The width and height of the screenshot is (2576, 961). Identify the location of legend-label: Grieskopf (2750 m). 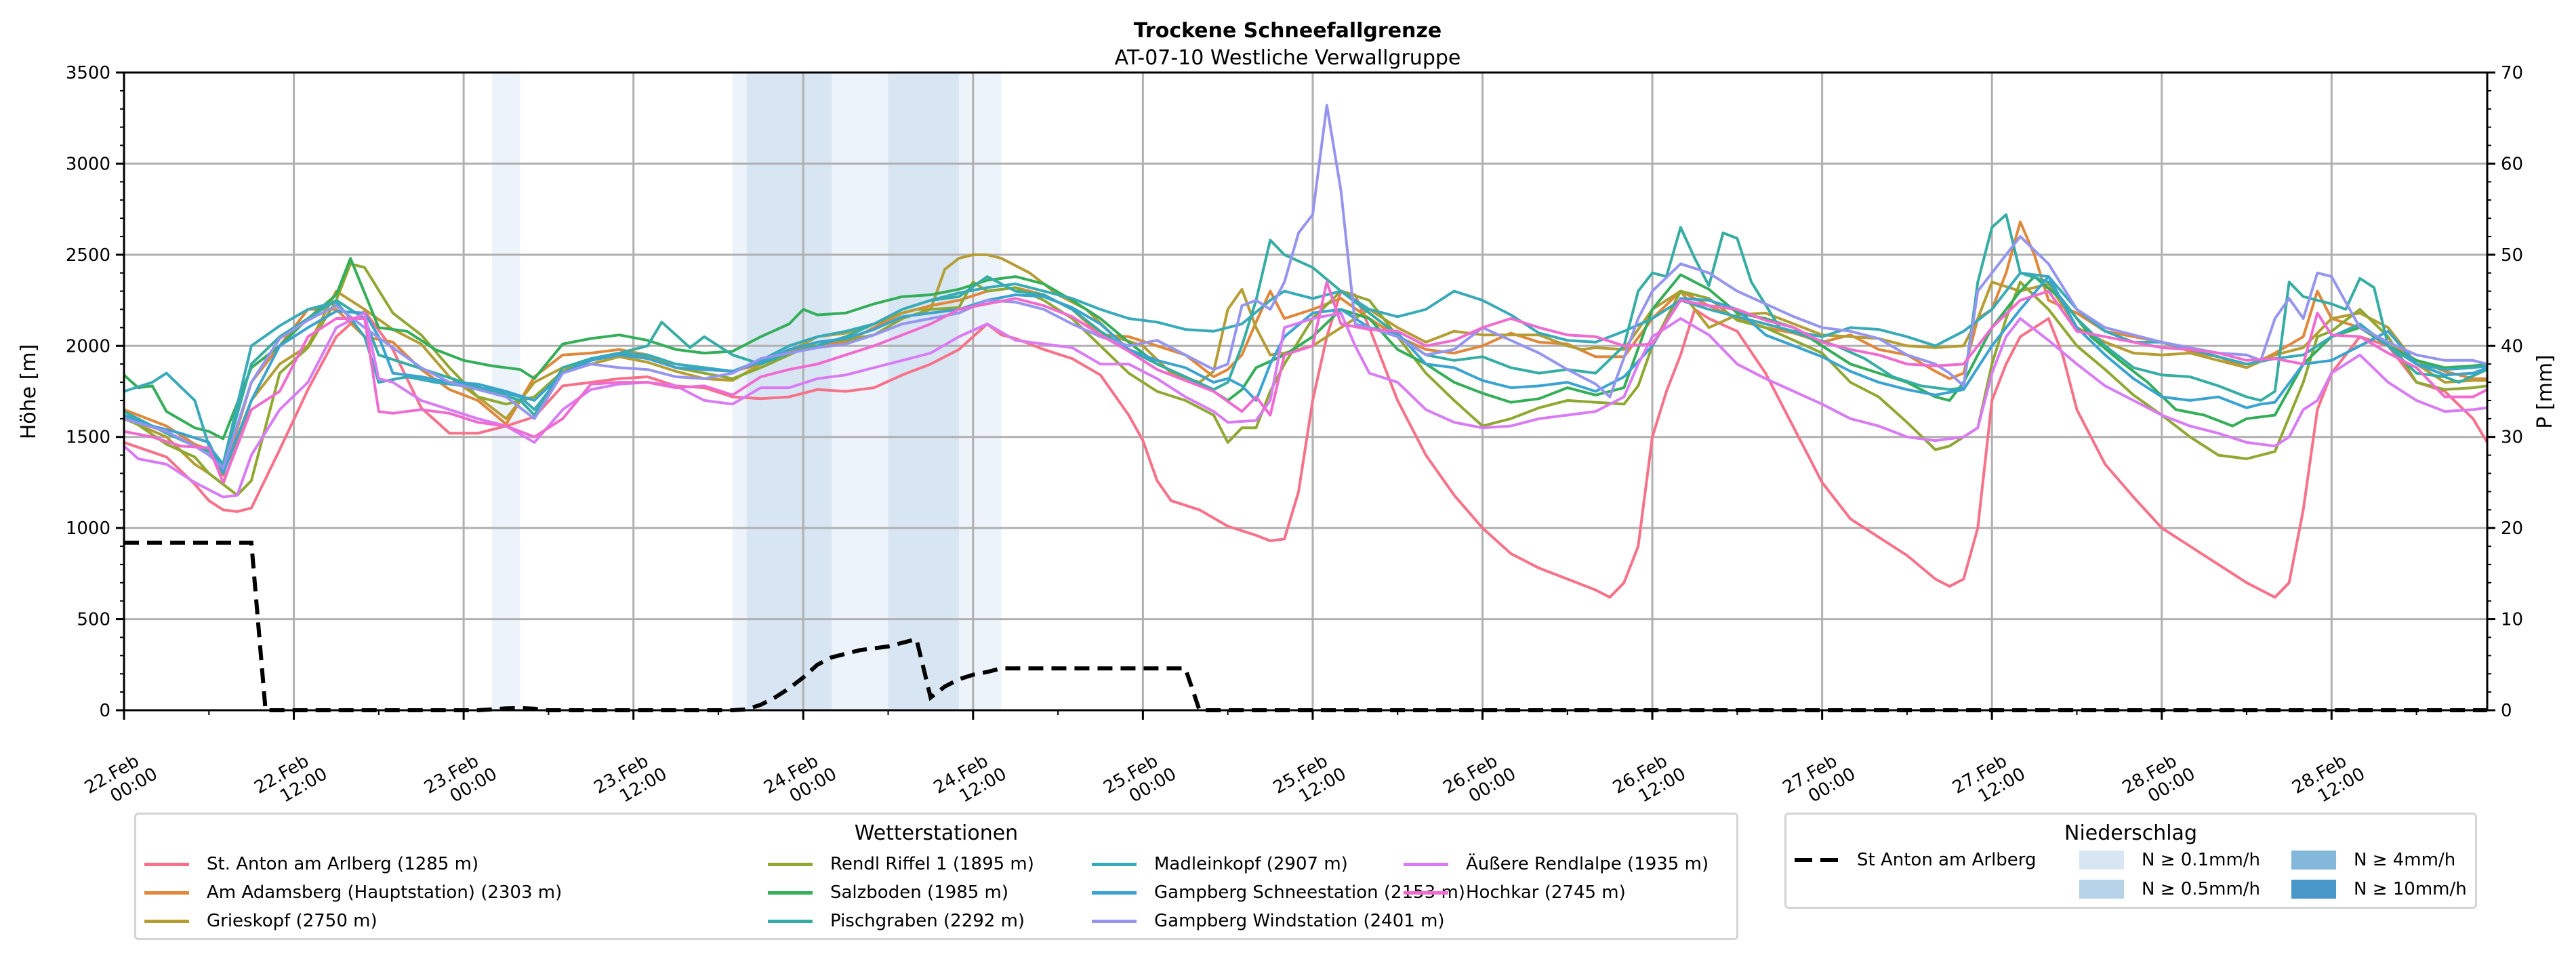
(292, 921).